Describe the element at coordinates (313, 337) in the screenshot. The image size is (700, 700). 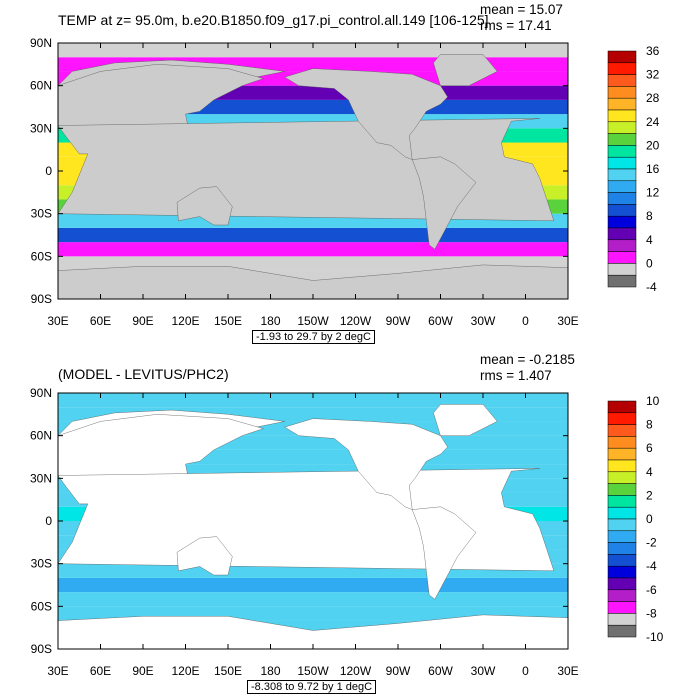
I see `contour-range-label: -1.93 to 29.7 by 2 degC` at that location.